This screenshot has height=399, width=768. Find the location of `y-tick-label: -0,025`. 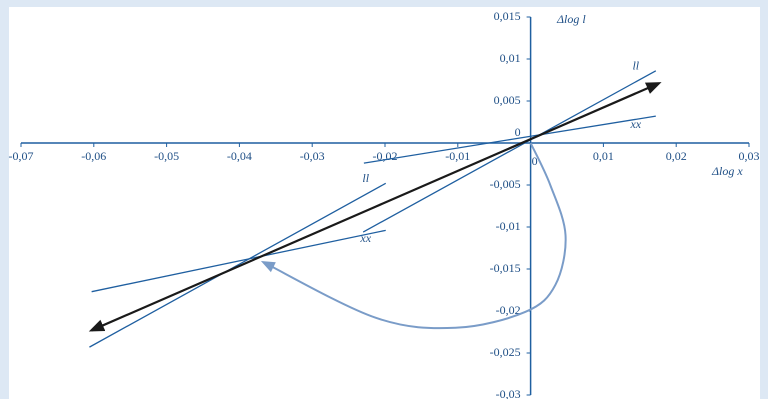

y-tick-label: -0,025 is located at coordinates (505, 352).